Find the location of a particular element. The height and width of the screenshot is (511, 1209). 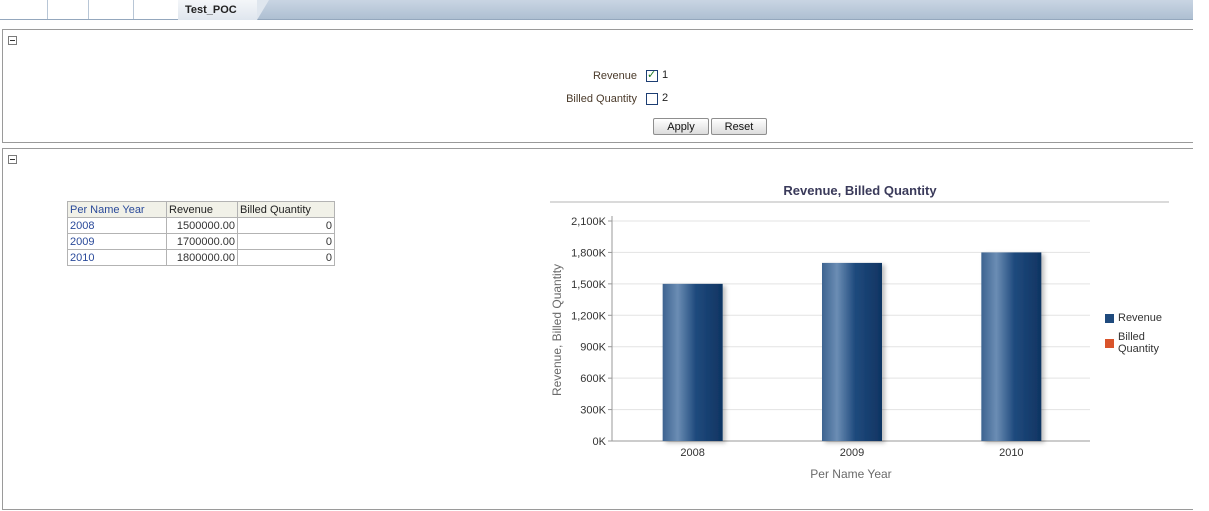

revenue-prompt-label: Revenue is located at coordinates (614, 76).